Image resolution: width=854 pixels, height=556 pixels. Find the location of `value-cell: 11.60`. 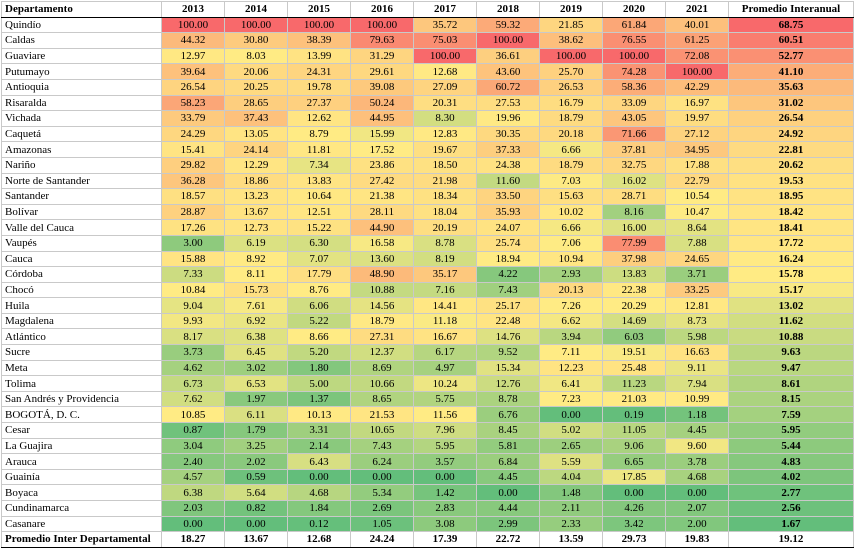

value-cell: 11.60 is located at coordinates (508, 181).